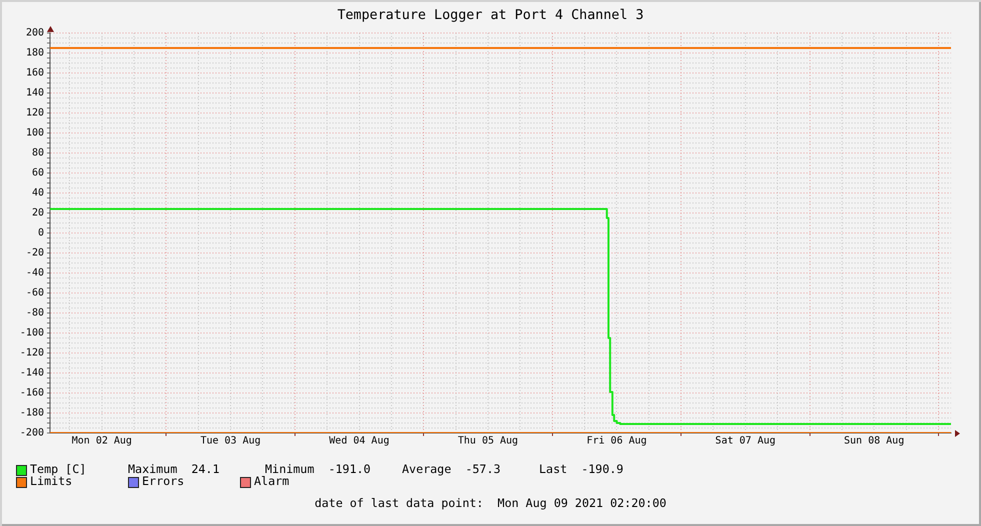  Describe the element at coordinates (41, 233) in the screenshot. I see `y-tick-label: 0` at that location.